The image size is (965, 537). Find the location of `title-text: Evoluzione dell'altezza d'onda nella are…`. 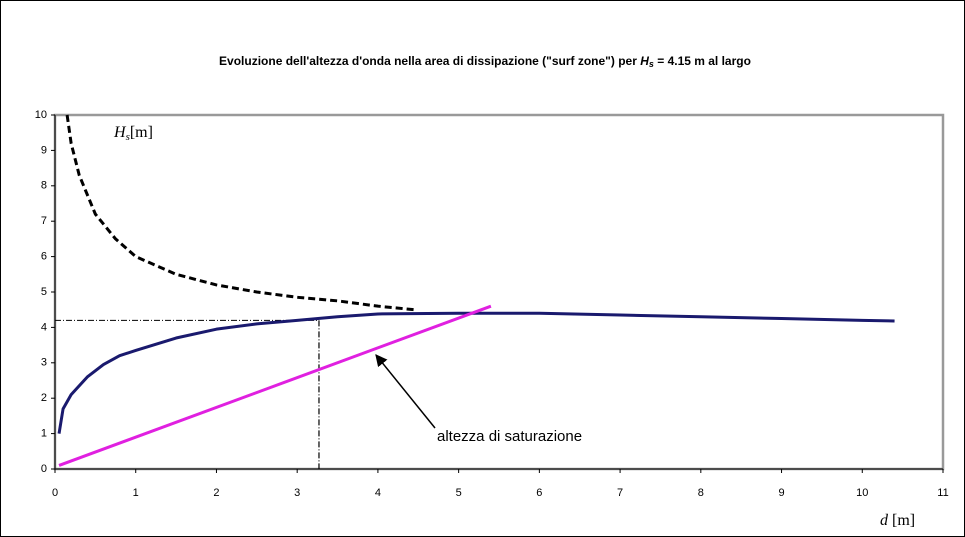

title-text: Evoluzione dell'altezza d'onda nella are… is located at coordinates (429, 61).